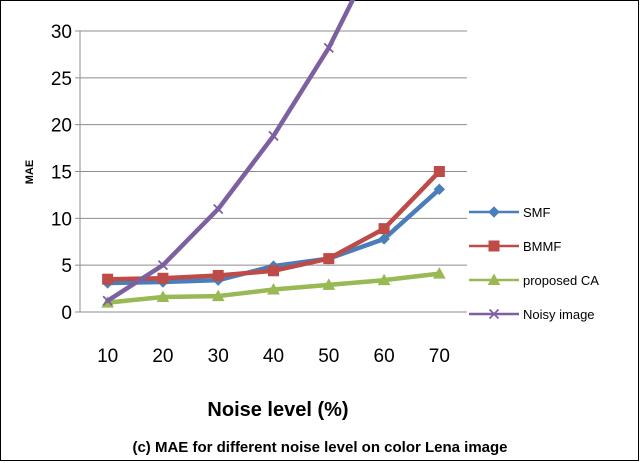  I want to click on x-tick-label-30: 30, so click(218, 356).